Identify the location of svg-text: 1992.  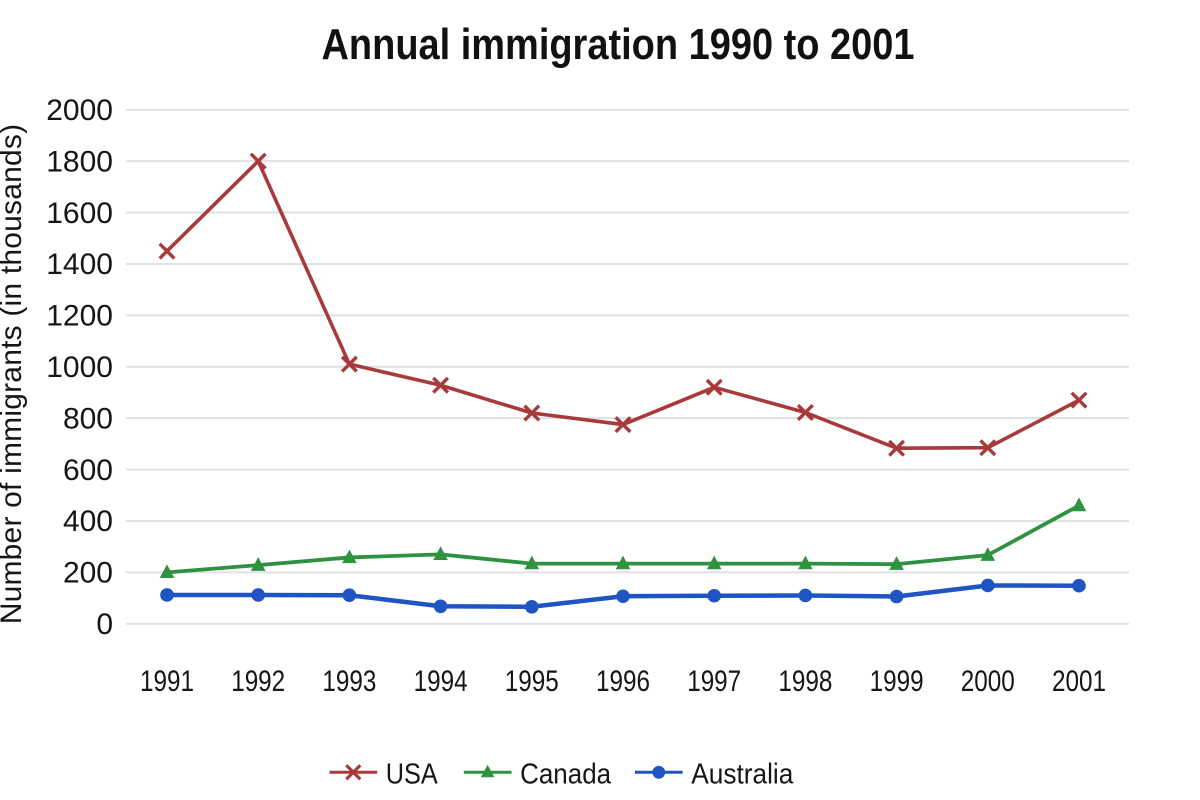
(258, 681).